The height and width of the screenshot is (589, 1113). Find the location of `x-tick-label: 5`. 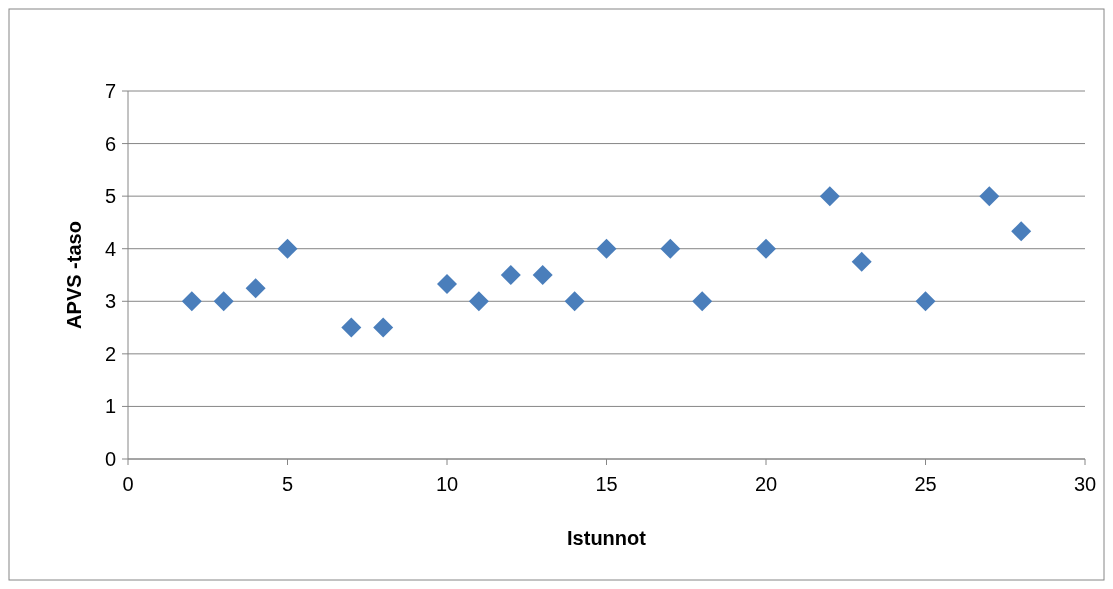

x-tick-label: 5 is located at coordinates (287, 484).